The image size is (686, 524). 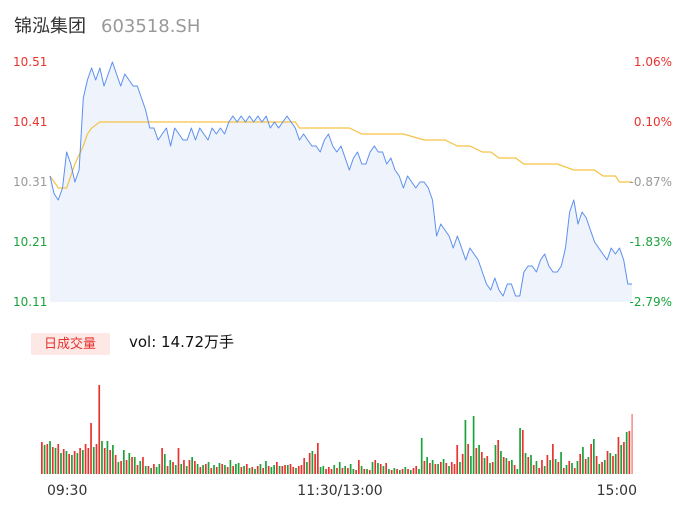 I want to click on stock-name: 锦泓集团, so click(x=50, y=26).